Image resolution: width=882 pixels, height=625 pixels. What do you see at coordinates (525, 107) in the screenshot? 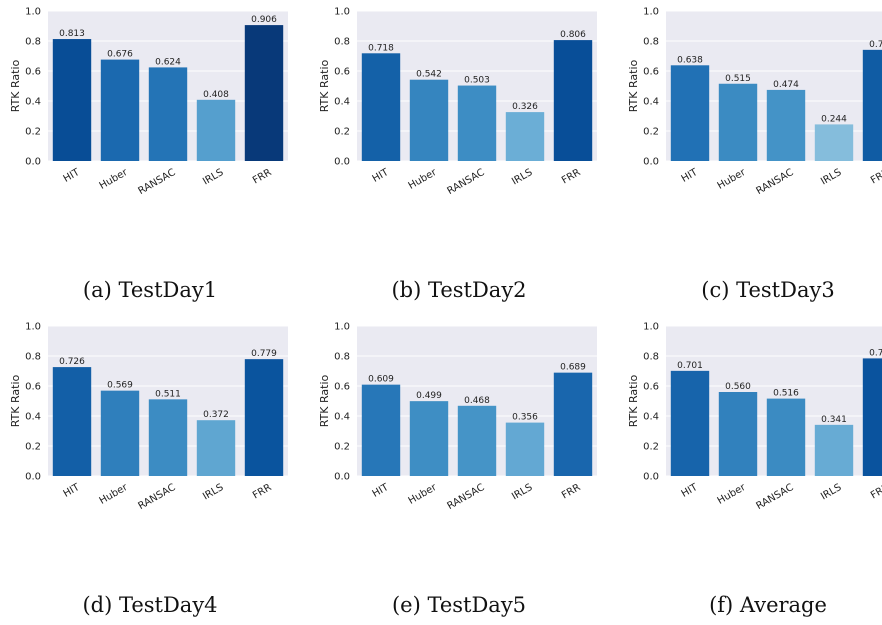
I see `bar-value-label: 0.326` at bounding box center [525, 107].